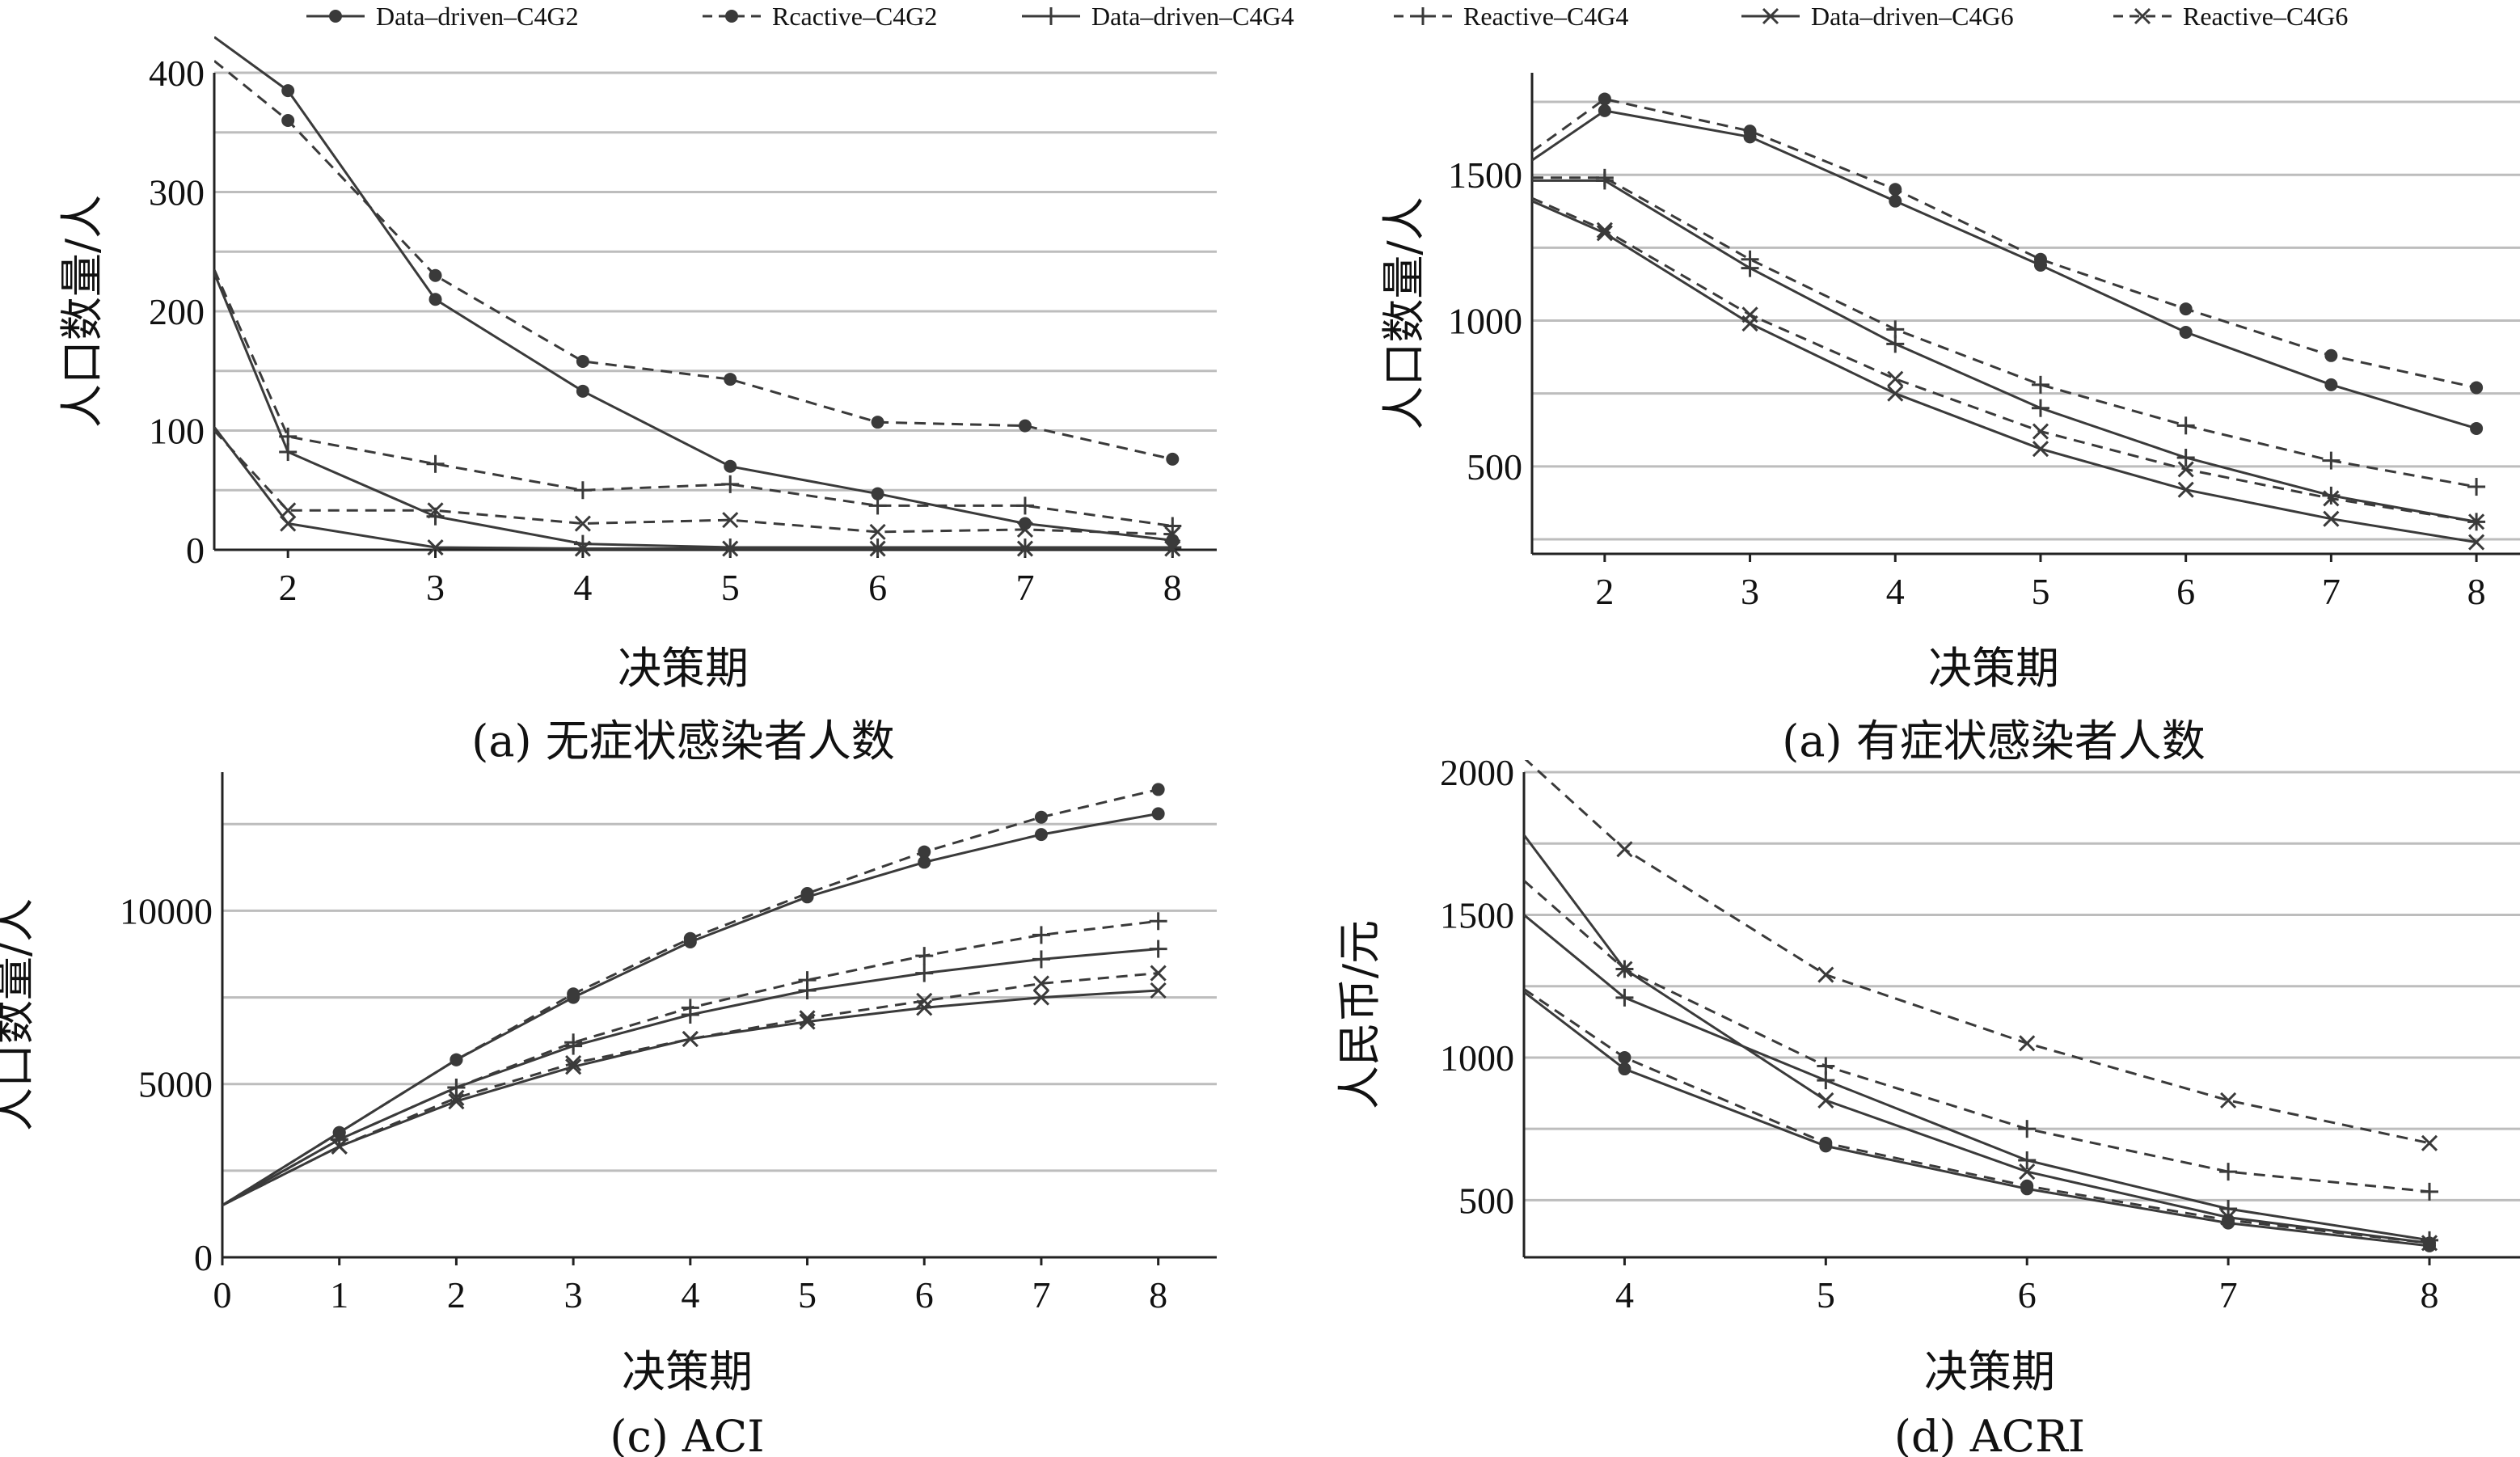  What do you see at coordinates (457, 1295) in the screenshot?
I see `x-tick-label: 2` at bounding box center [457, 1295].